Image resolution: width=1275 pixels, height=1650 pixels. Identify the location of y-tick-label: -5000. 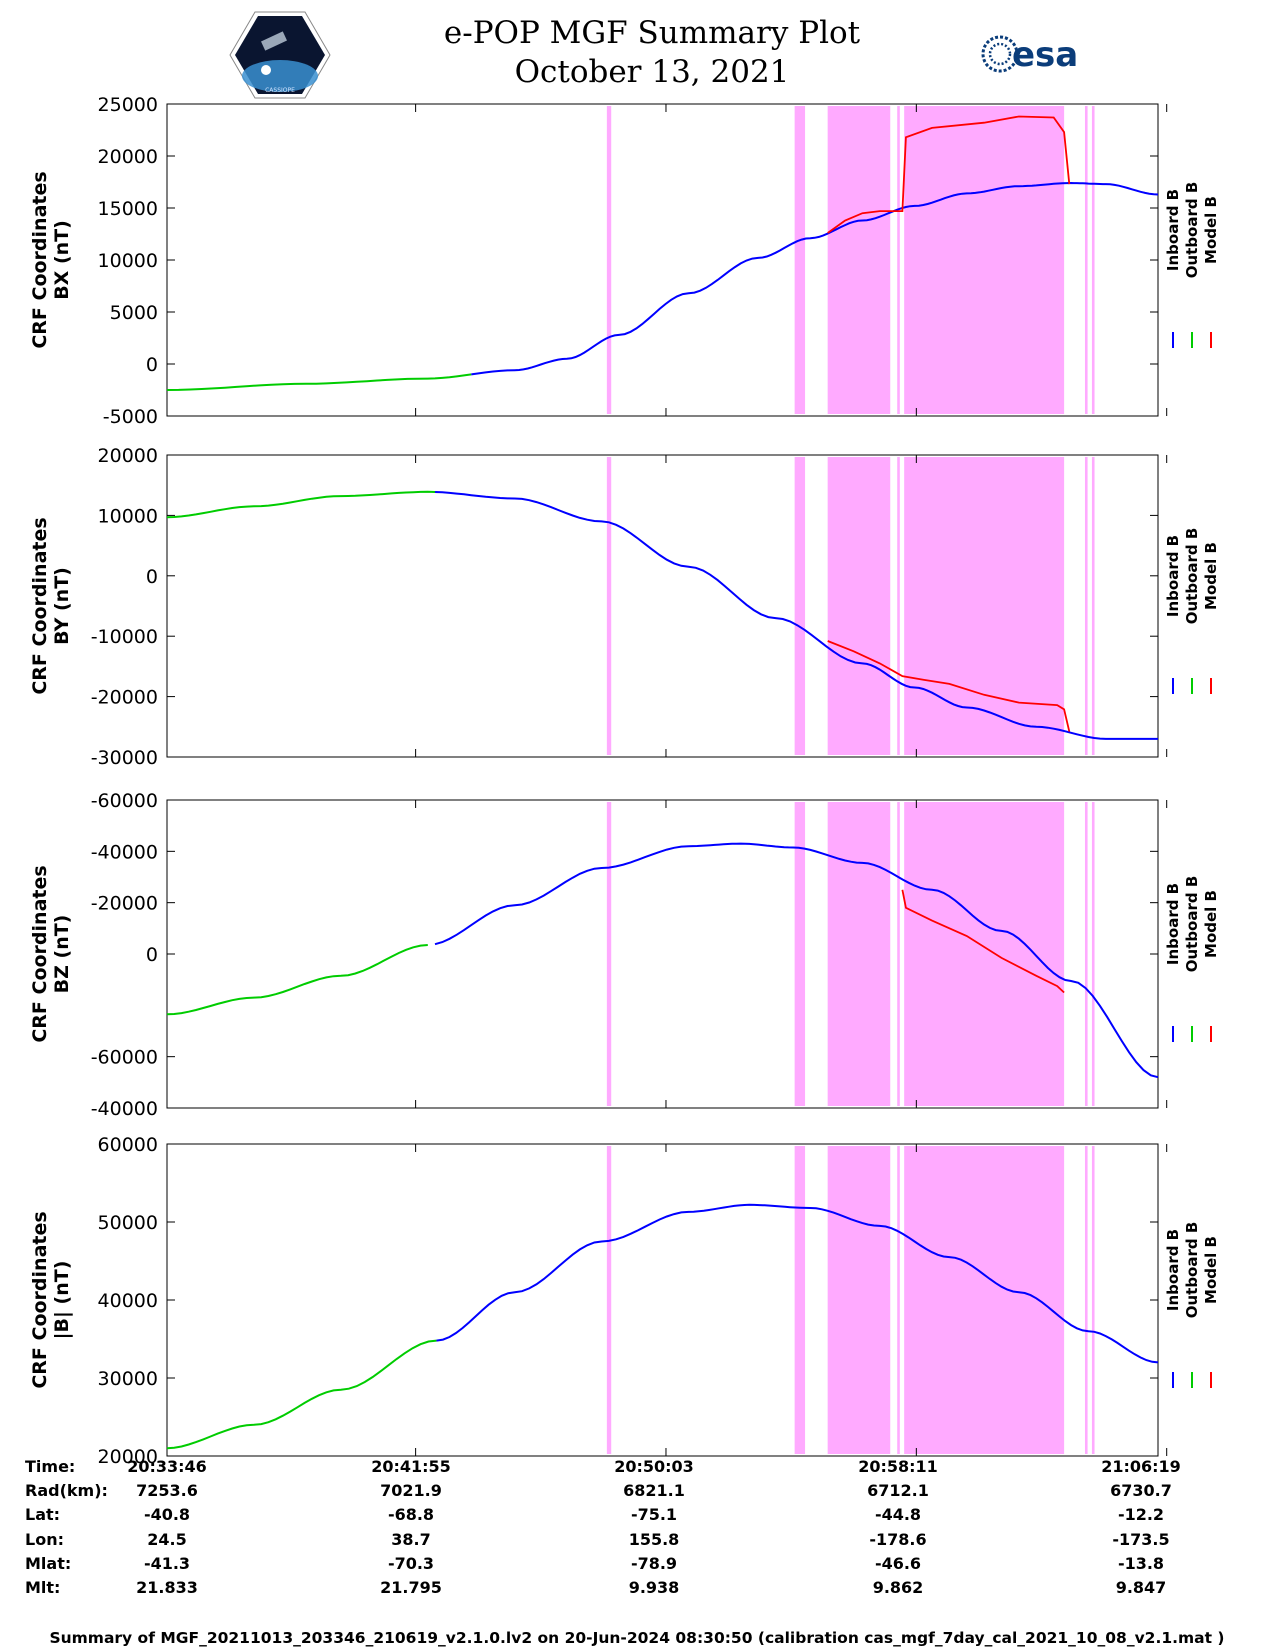
(130, 417).